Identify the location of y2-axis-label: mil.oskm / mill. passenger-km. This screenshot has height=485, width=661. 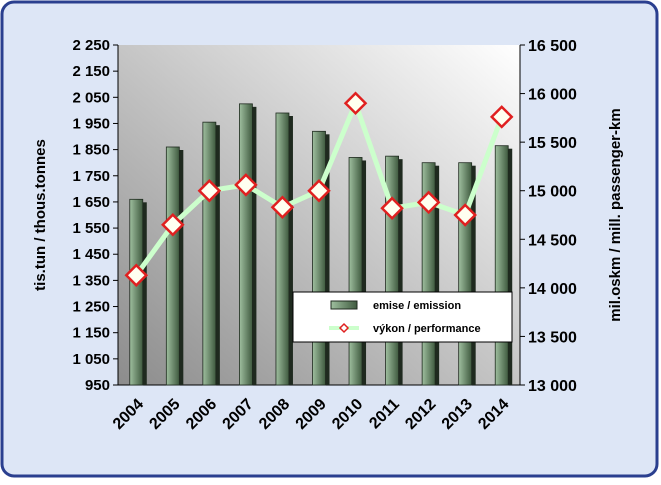
(615, 214).